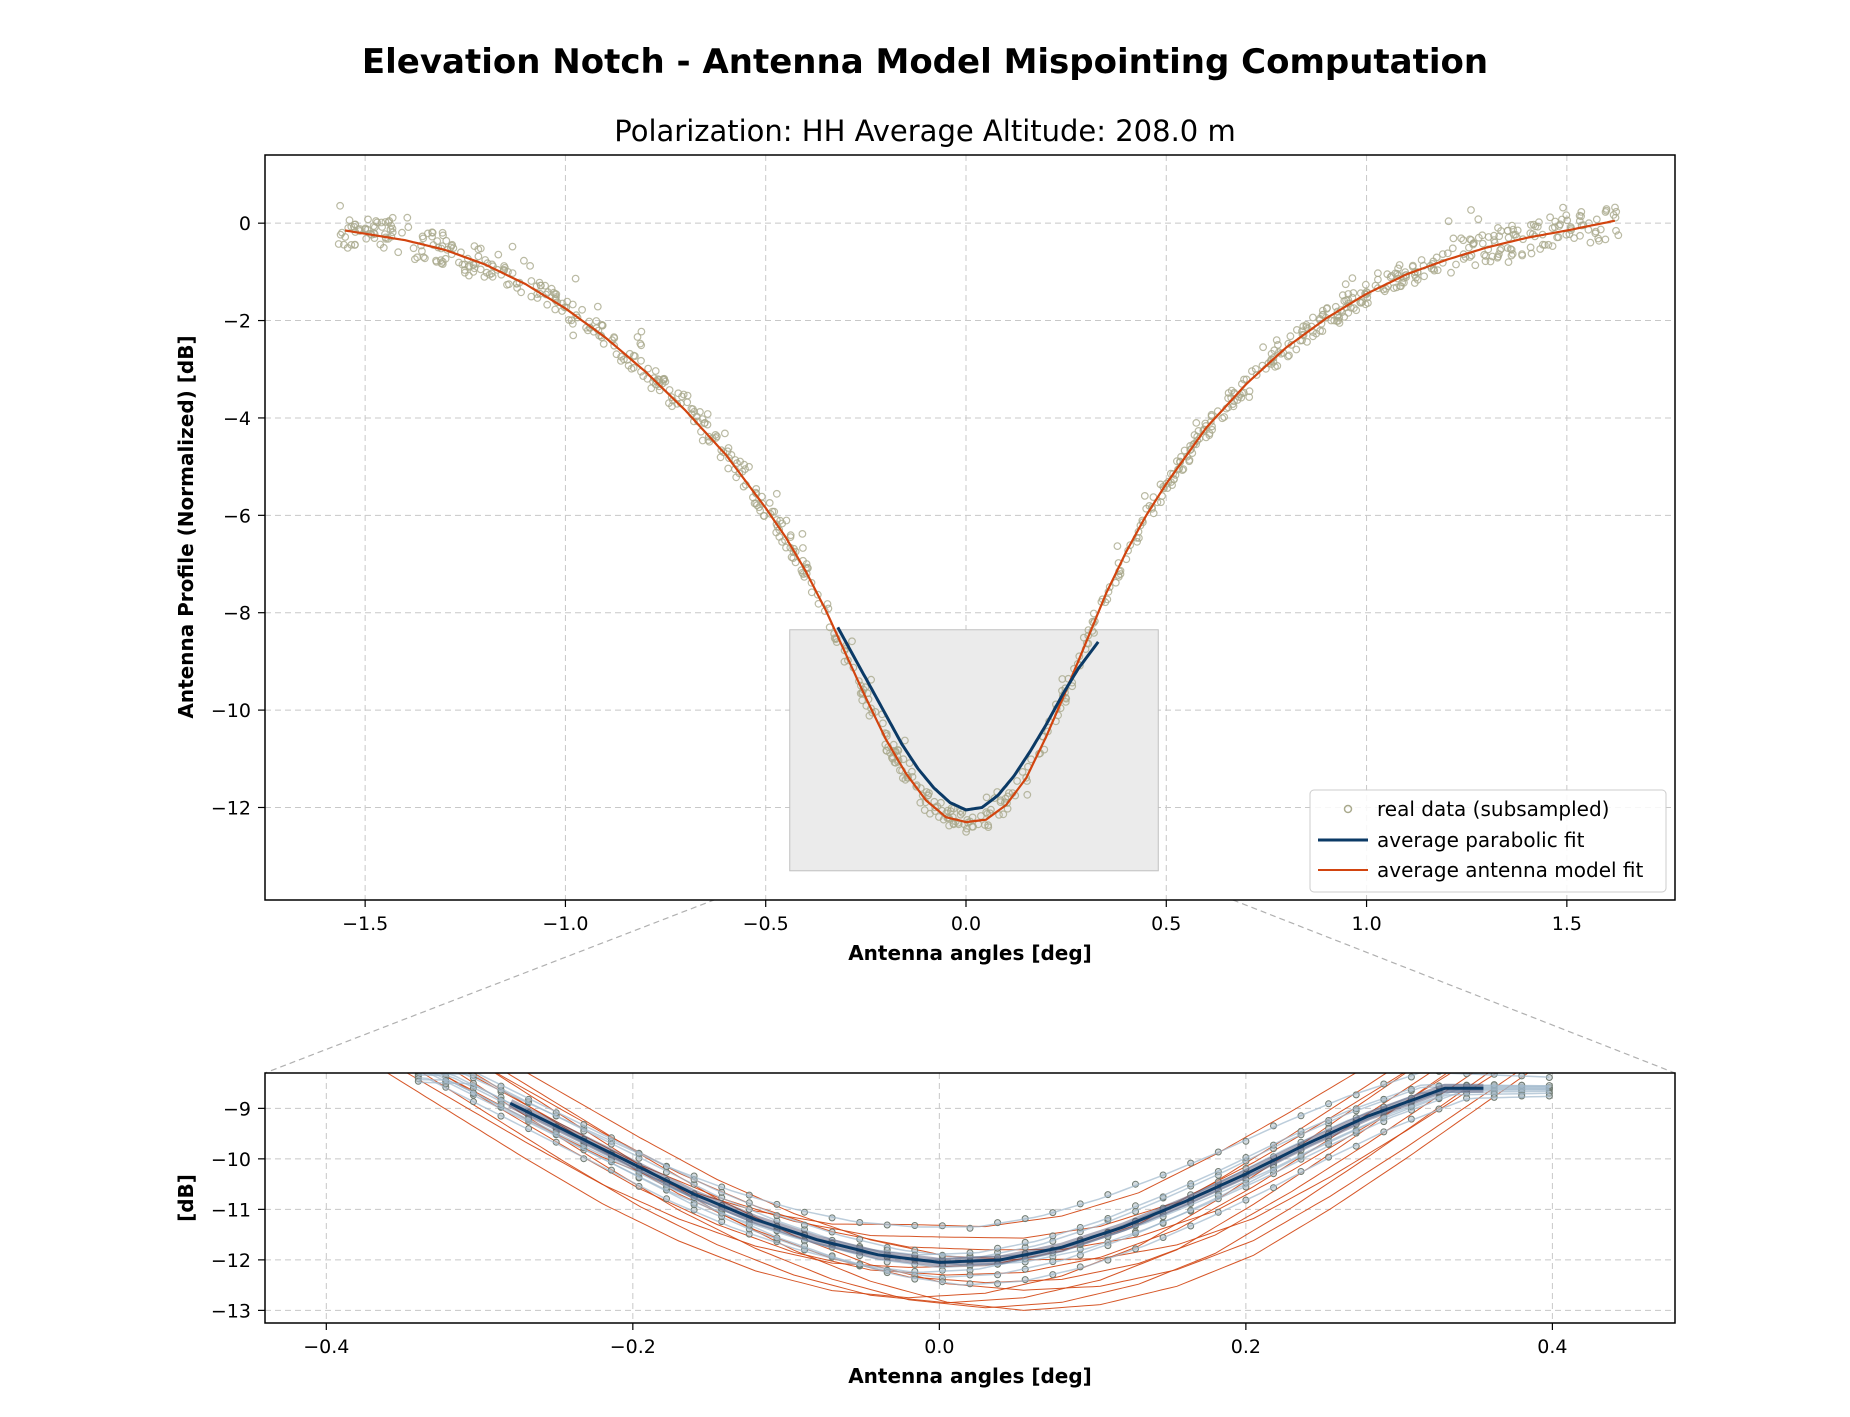  What do you see at coordinates (186, 1198) in the screenshot?
I see `zoom-y-axis-label: [dB]` at bounding box center [186, 1198].